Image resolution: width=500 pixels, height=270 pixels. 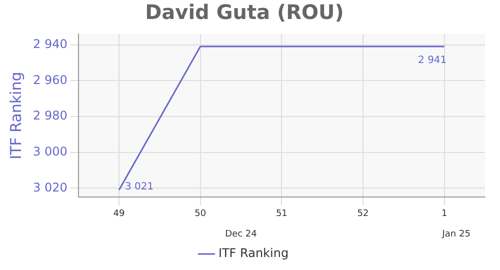 I want to click on x-tick-label: 51, so click(x=282, y=213).